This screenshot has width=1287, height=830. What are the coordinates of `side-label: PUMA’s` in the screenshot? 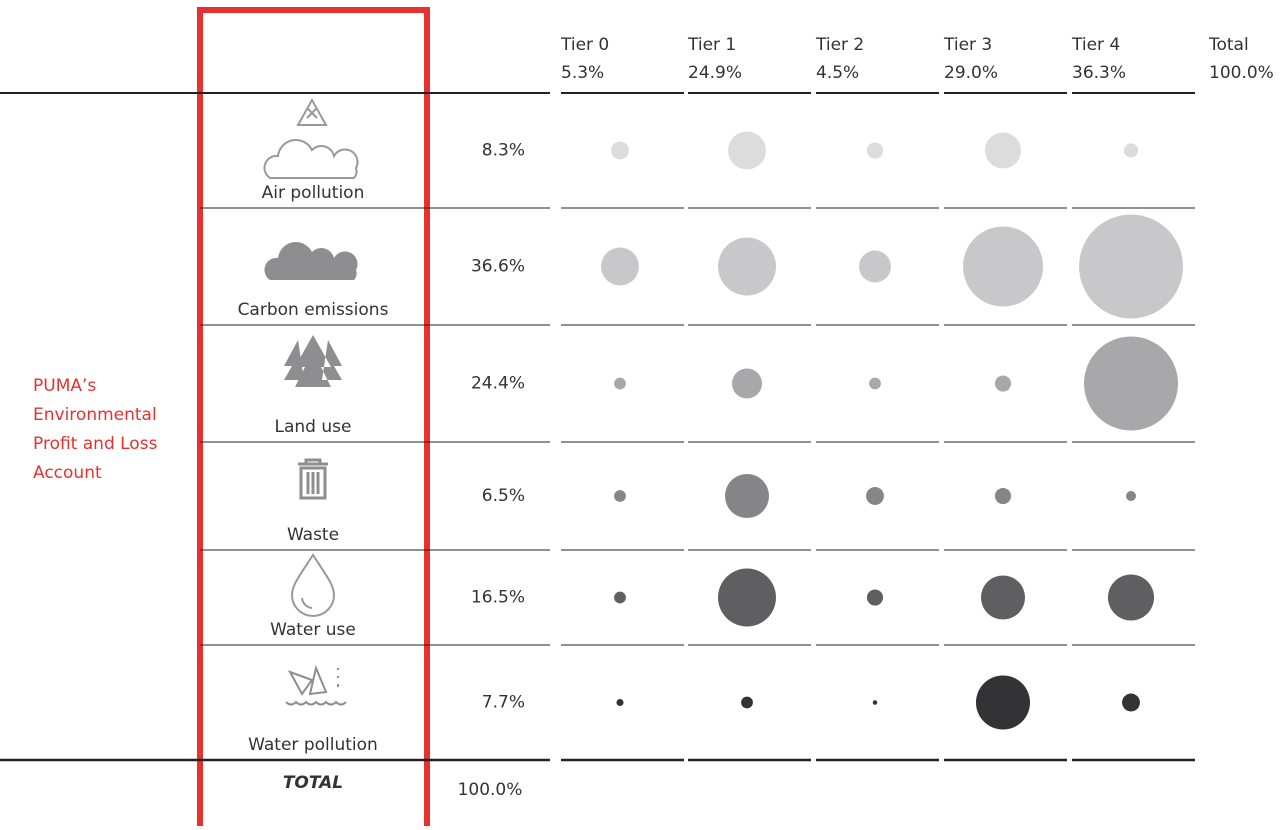 It's located at (64, 386).